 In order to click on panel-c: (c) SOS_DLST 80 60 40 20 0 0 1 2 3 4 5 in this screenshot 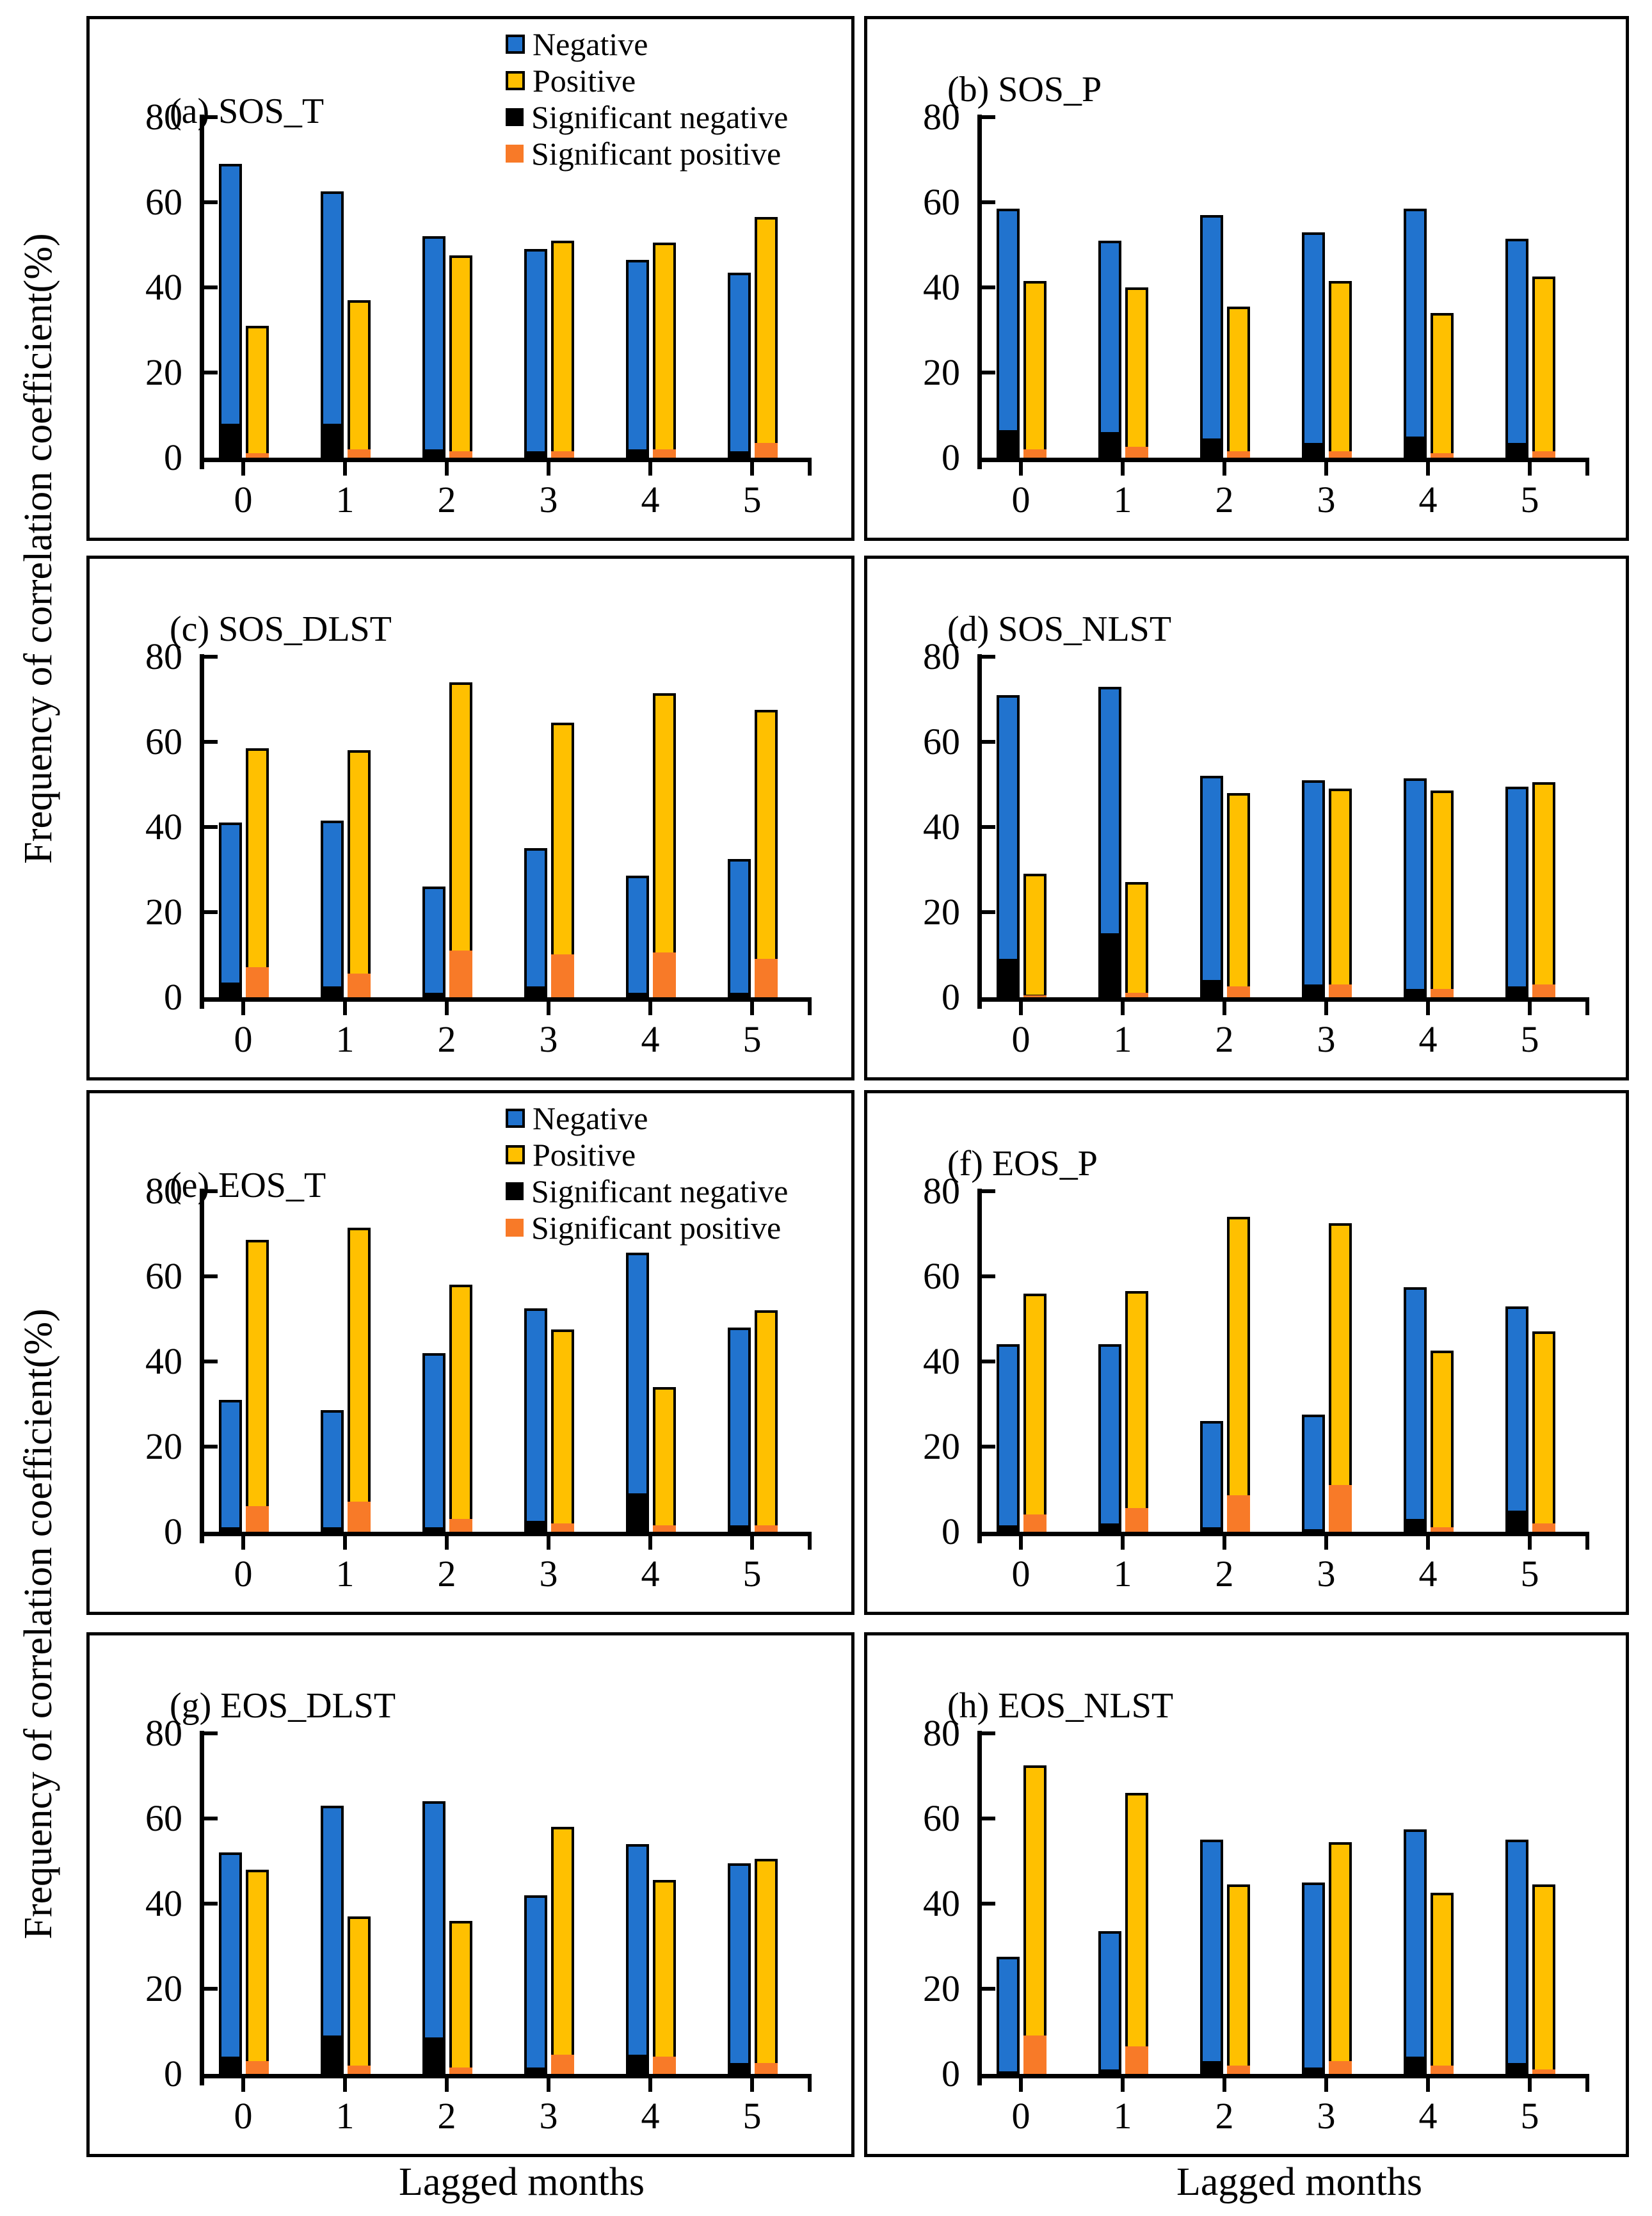, I will do `click(470, 818)`.